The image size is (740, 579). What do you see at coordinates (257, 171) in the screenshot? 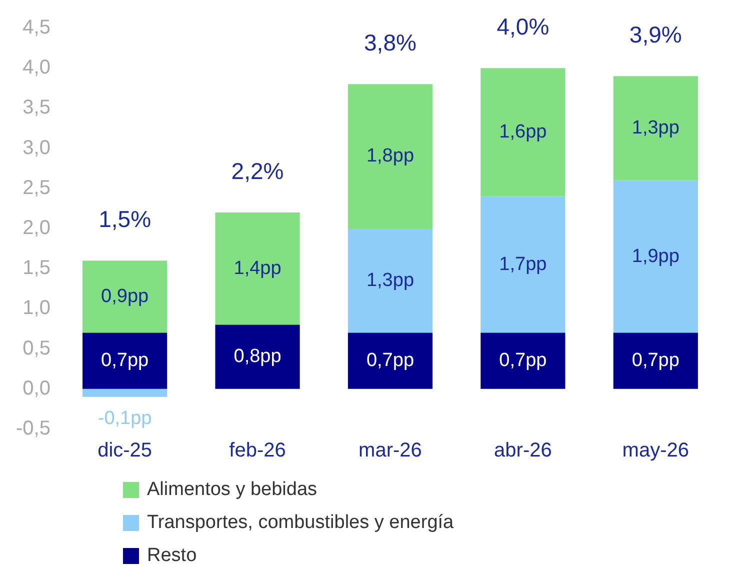
I see `total-label: 2,2%` at bounding box center [257, 171].